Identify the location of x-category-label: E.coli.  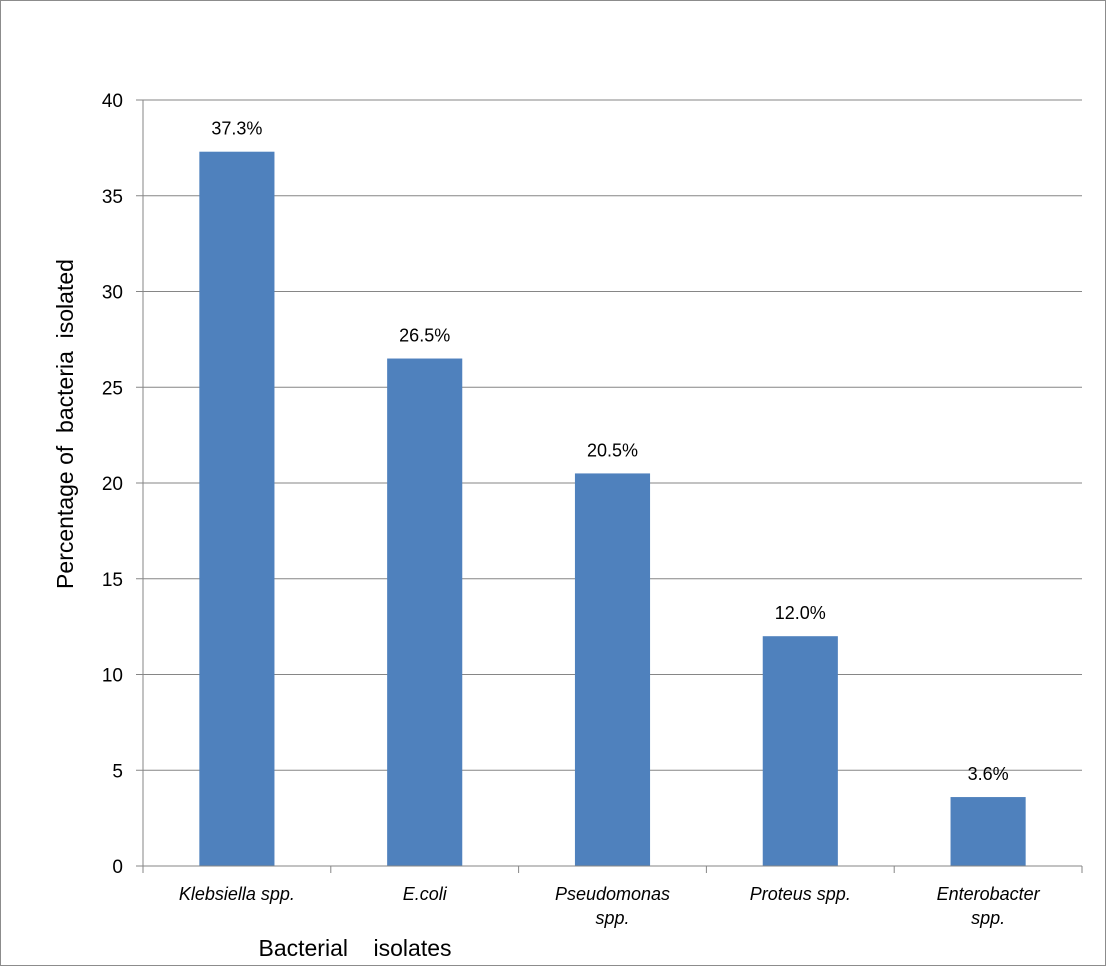
(425, 894).